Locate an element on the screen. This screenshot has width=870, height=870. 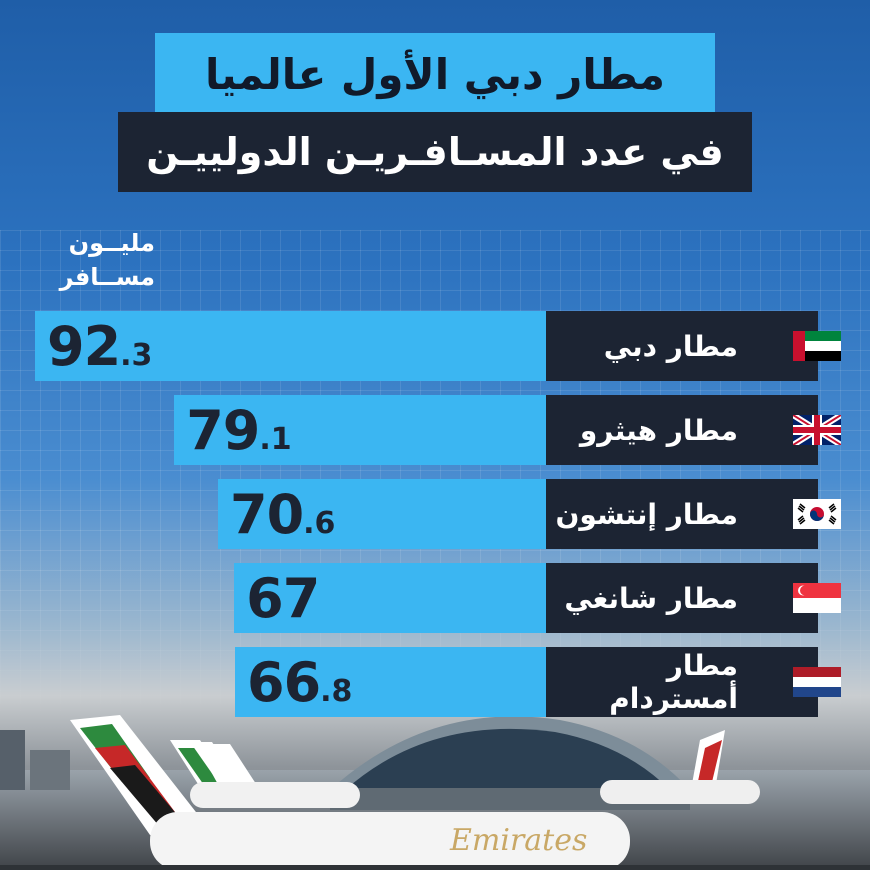
category-label-box: مطار أمستردام is located at coordinates (682, 682).